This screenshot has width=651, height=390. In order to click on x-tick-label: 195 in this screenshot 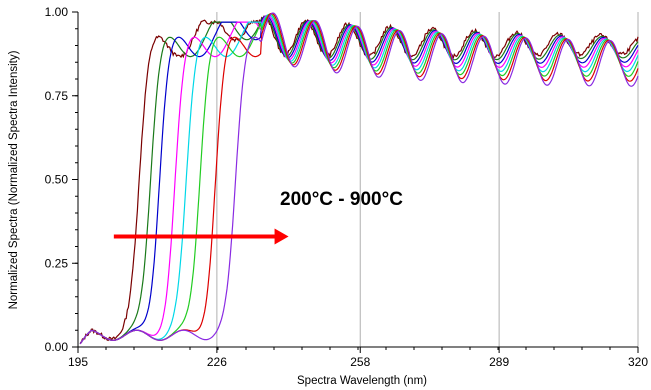, I will do `click(78, 362)`.